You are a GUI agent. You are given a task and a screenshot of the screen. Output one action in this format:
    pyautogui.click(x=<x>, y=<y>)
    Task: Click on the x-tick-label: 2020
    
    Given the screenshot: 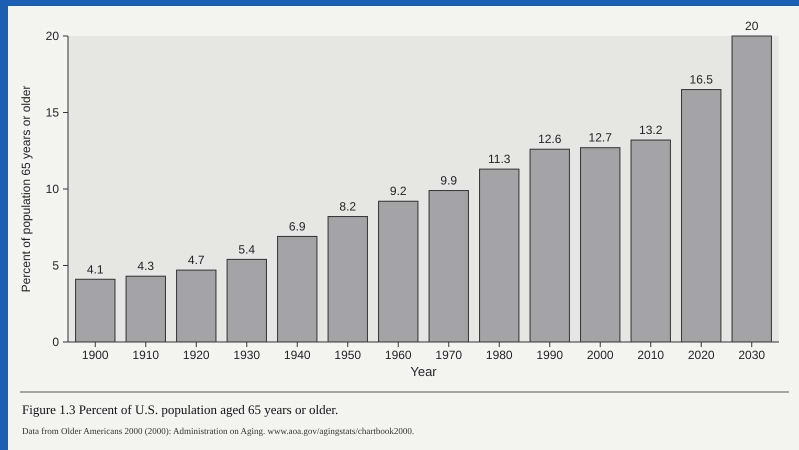 What is the action you would take?
    pyautogui.click(x=701, y=355)
    